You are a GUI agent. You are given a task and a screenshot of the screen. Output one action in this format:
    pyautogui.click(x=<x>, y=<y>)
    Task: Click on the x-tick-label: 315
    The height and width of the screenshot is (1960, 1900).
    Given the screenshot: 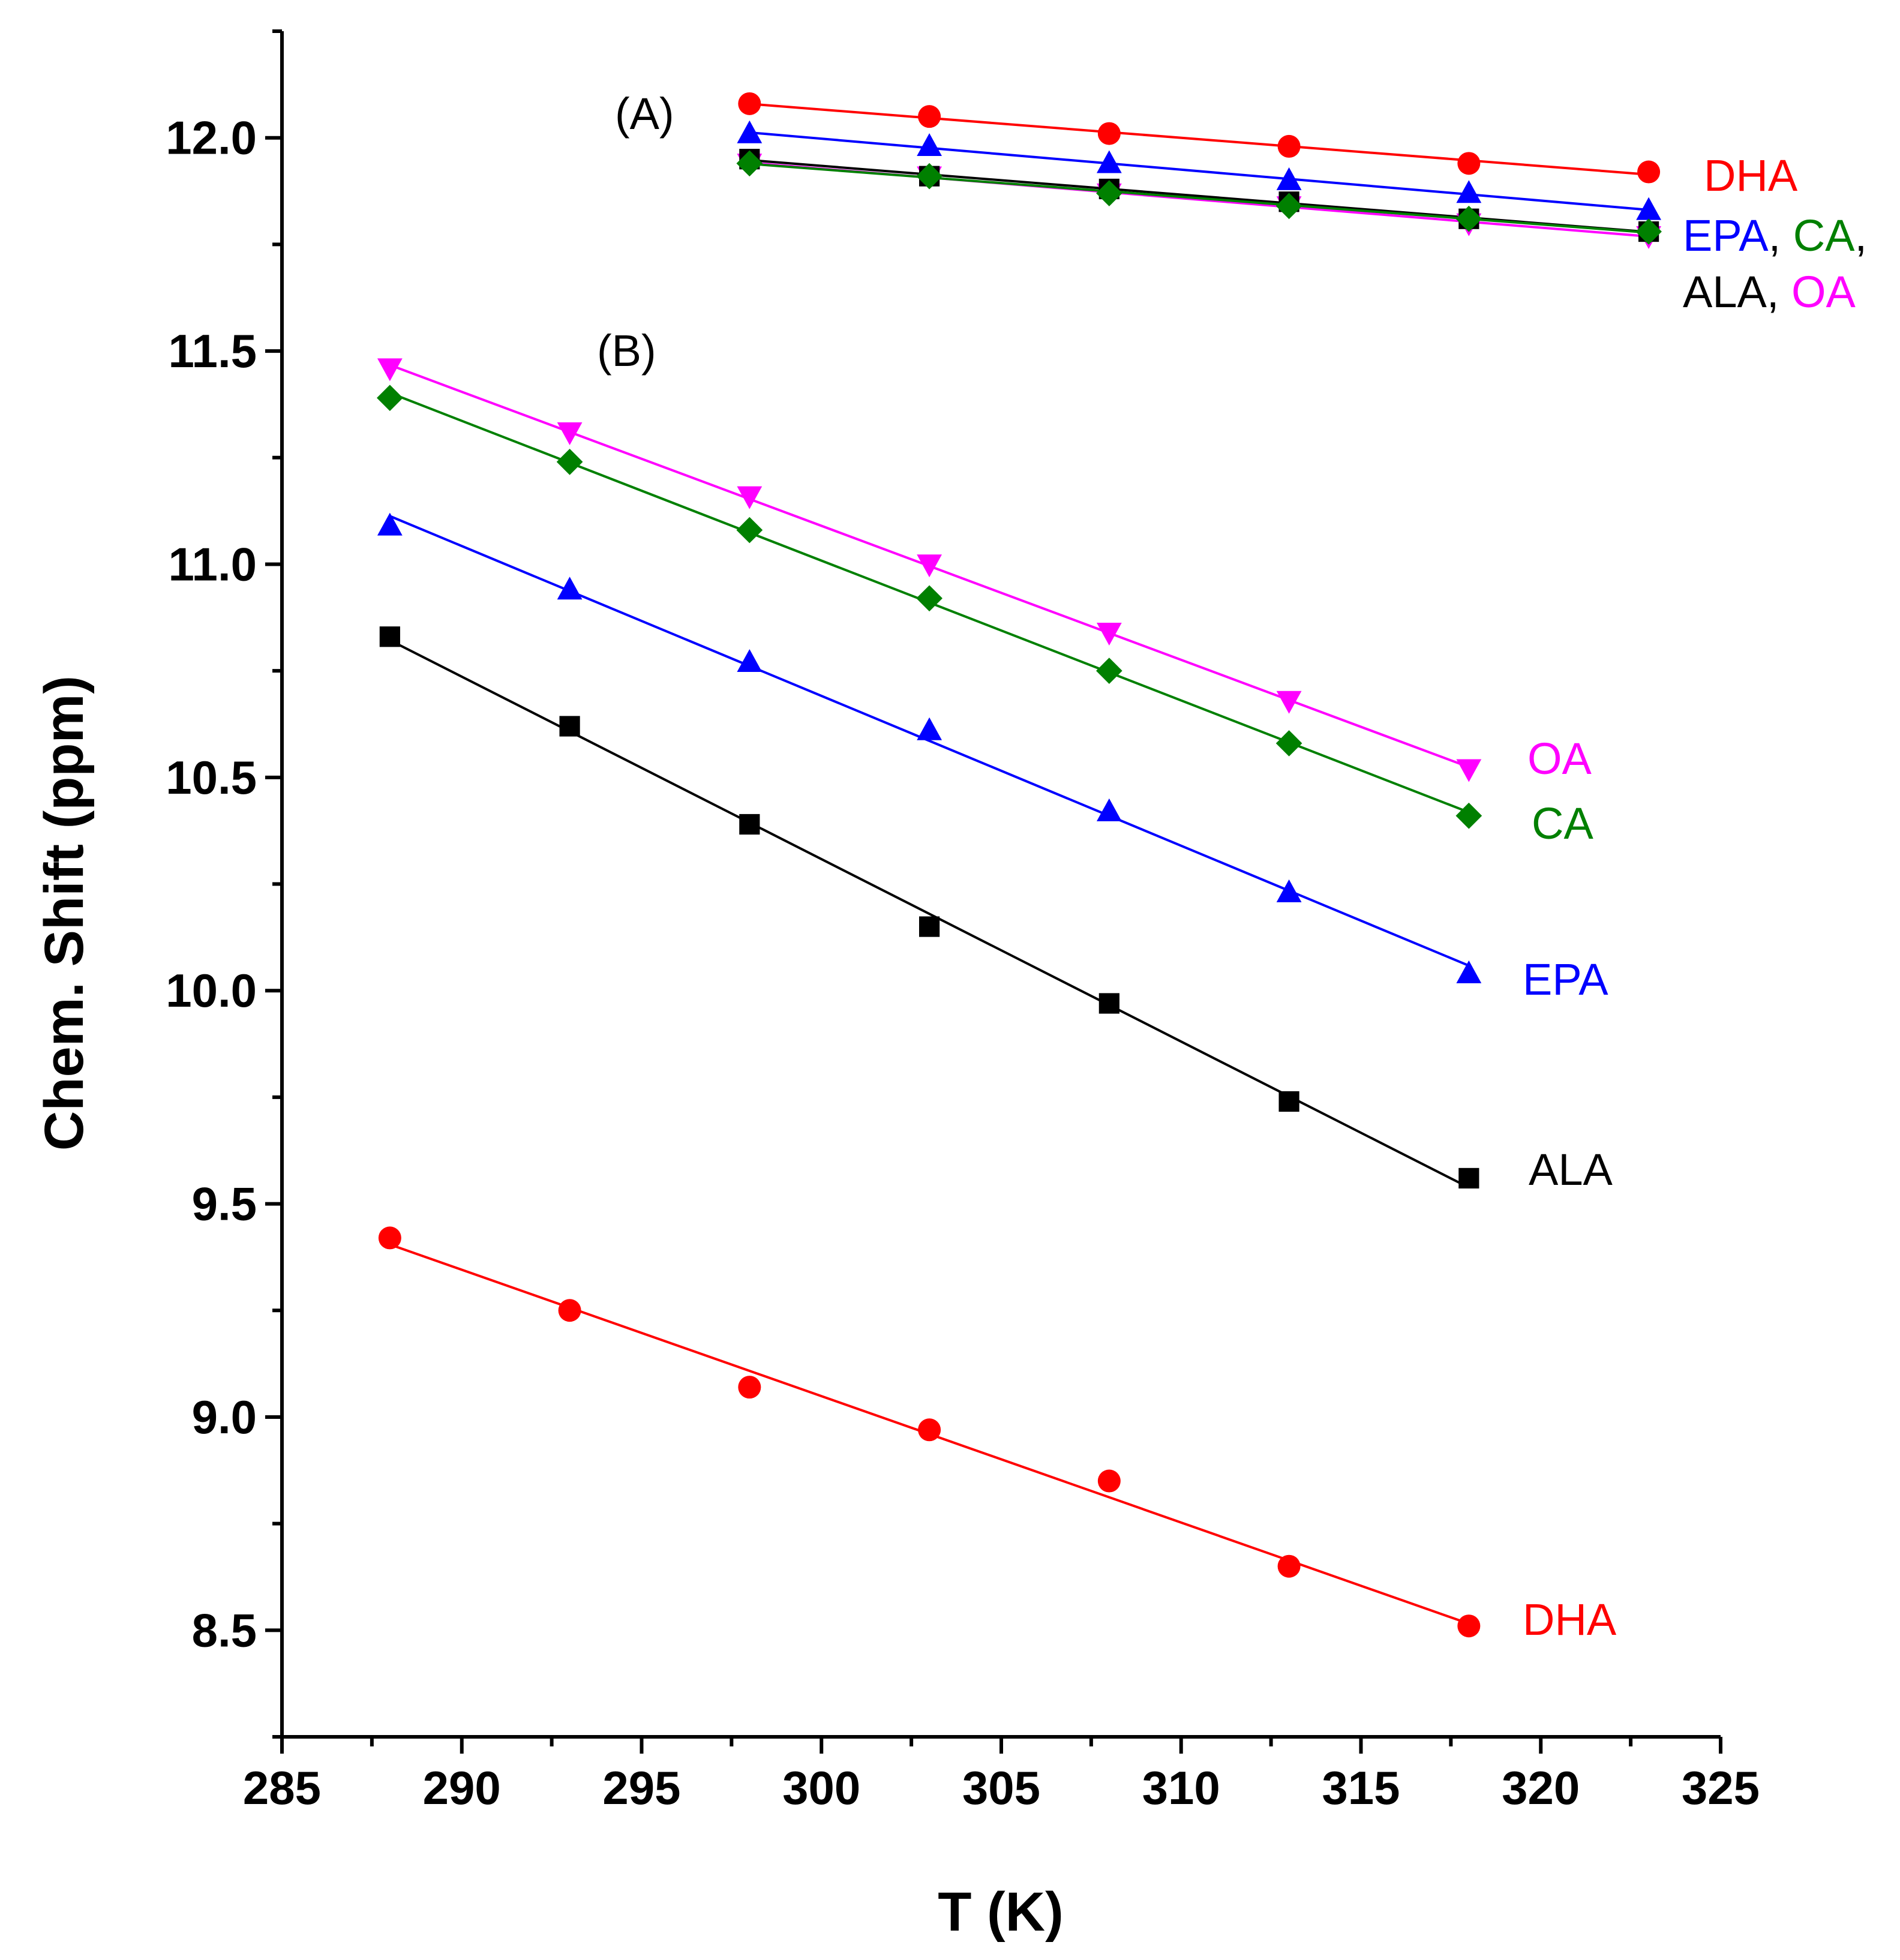 What is the action you would take?
    pyautogui.click(x=1361, y=1787)
    